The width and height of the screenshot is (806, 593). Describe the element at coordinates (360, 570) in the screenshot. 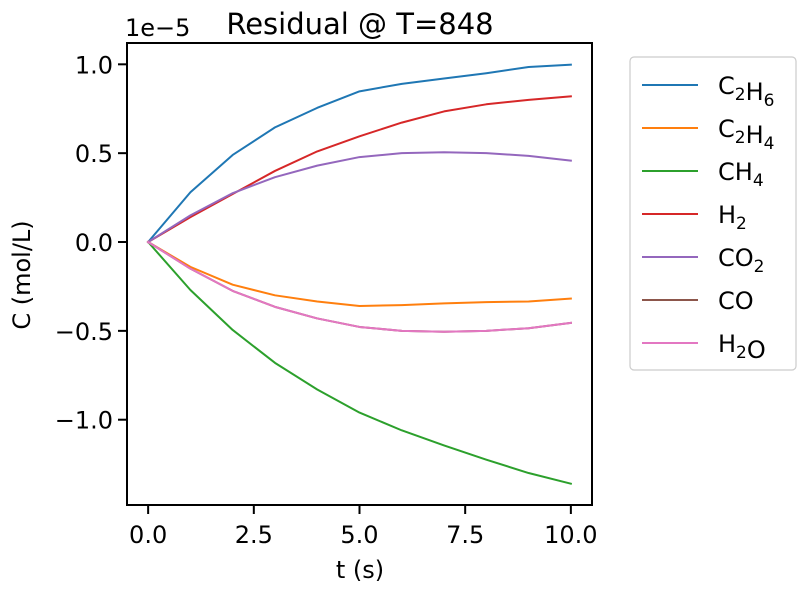

I see `x-axis-label: t (s)` at that location.